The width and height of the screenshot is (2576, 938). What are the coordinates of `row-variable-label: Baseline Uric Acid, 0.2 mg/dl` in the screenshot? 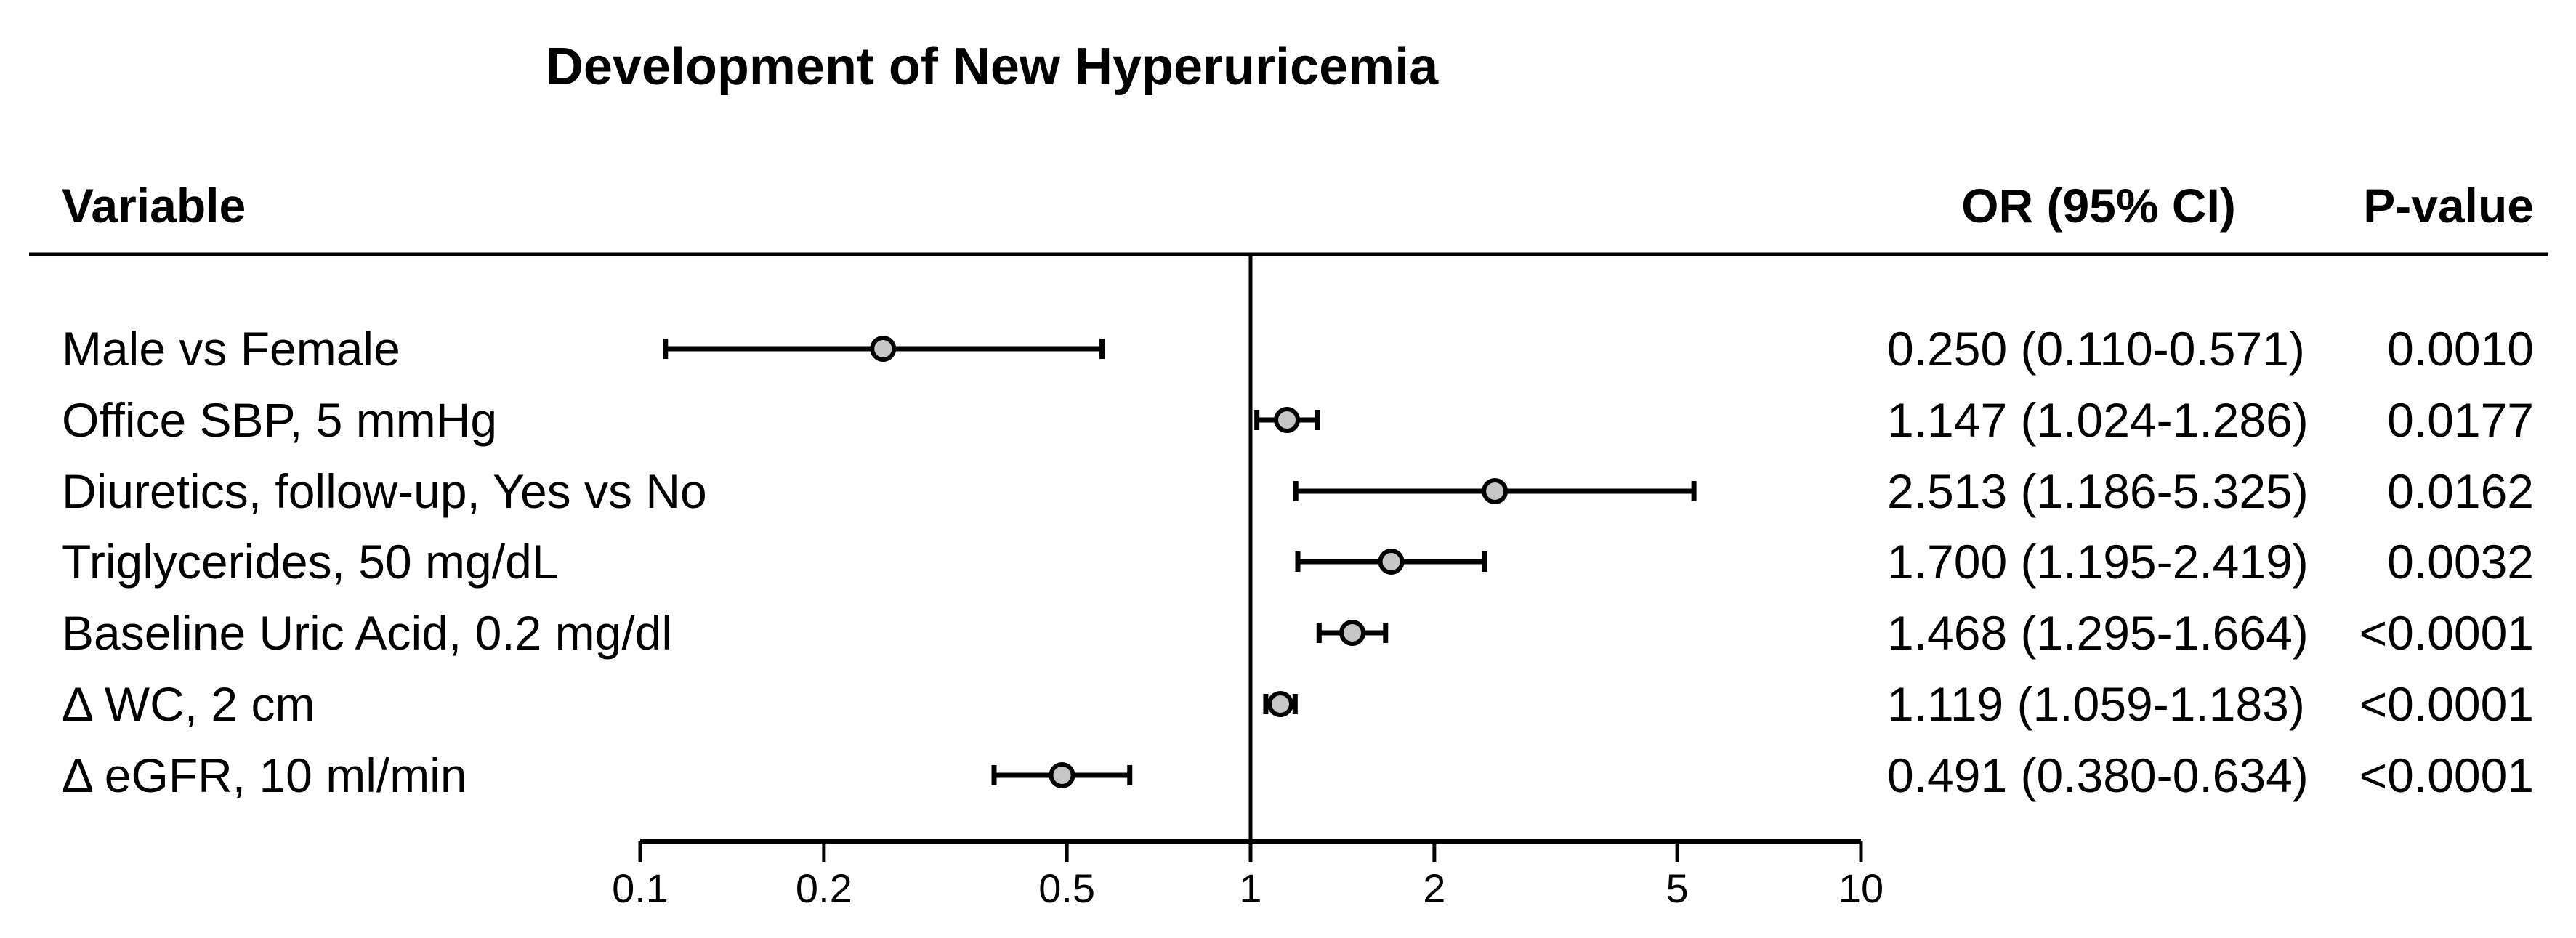 It's located at (368, 633).